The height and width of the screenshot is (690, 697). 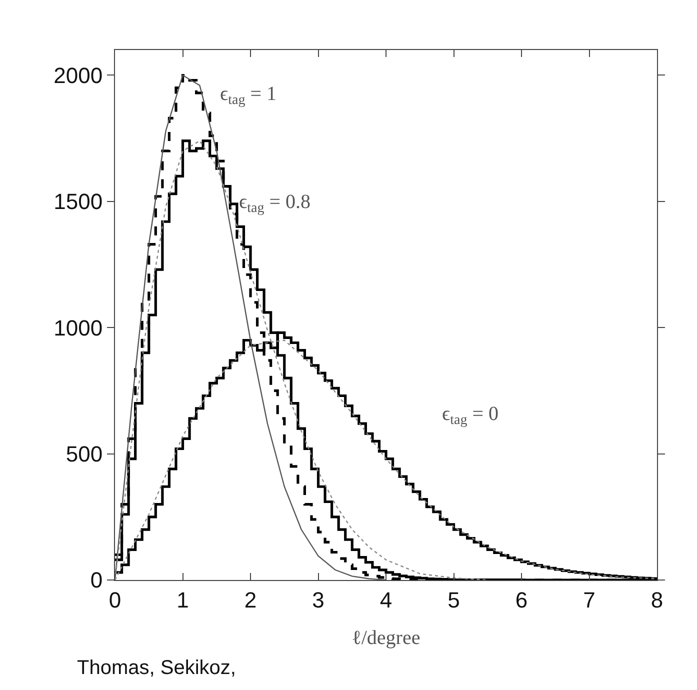 I want to click on x-tick-label: 6, so click(x=521, y=599).